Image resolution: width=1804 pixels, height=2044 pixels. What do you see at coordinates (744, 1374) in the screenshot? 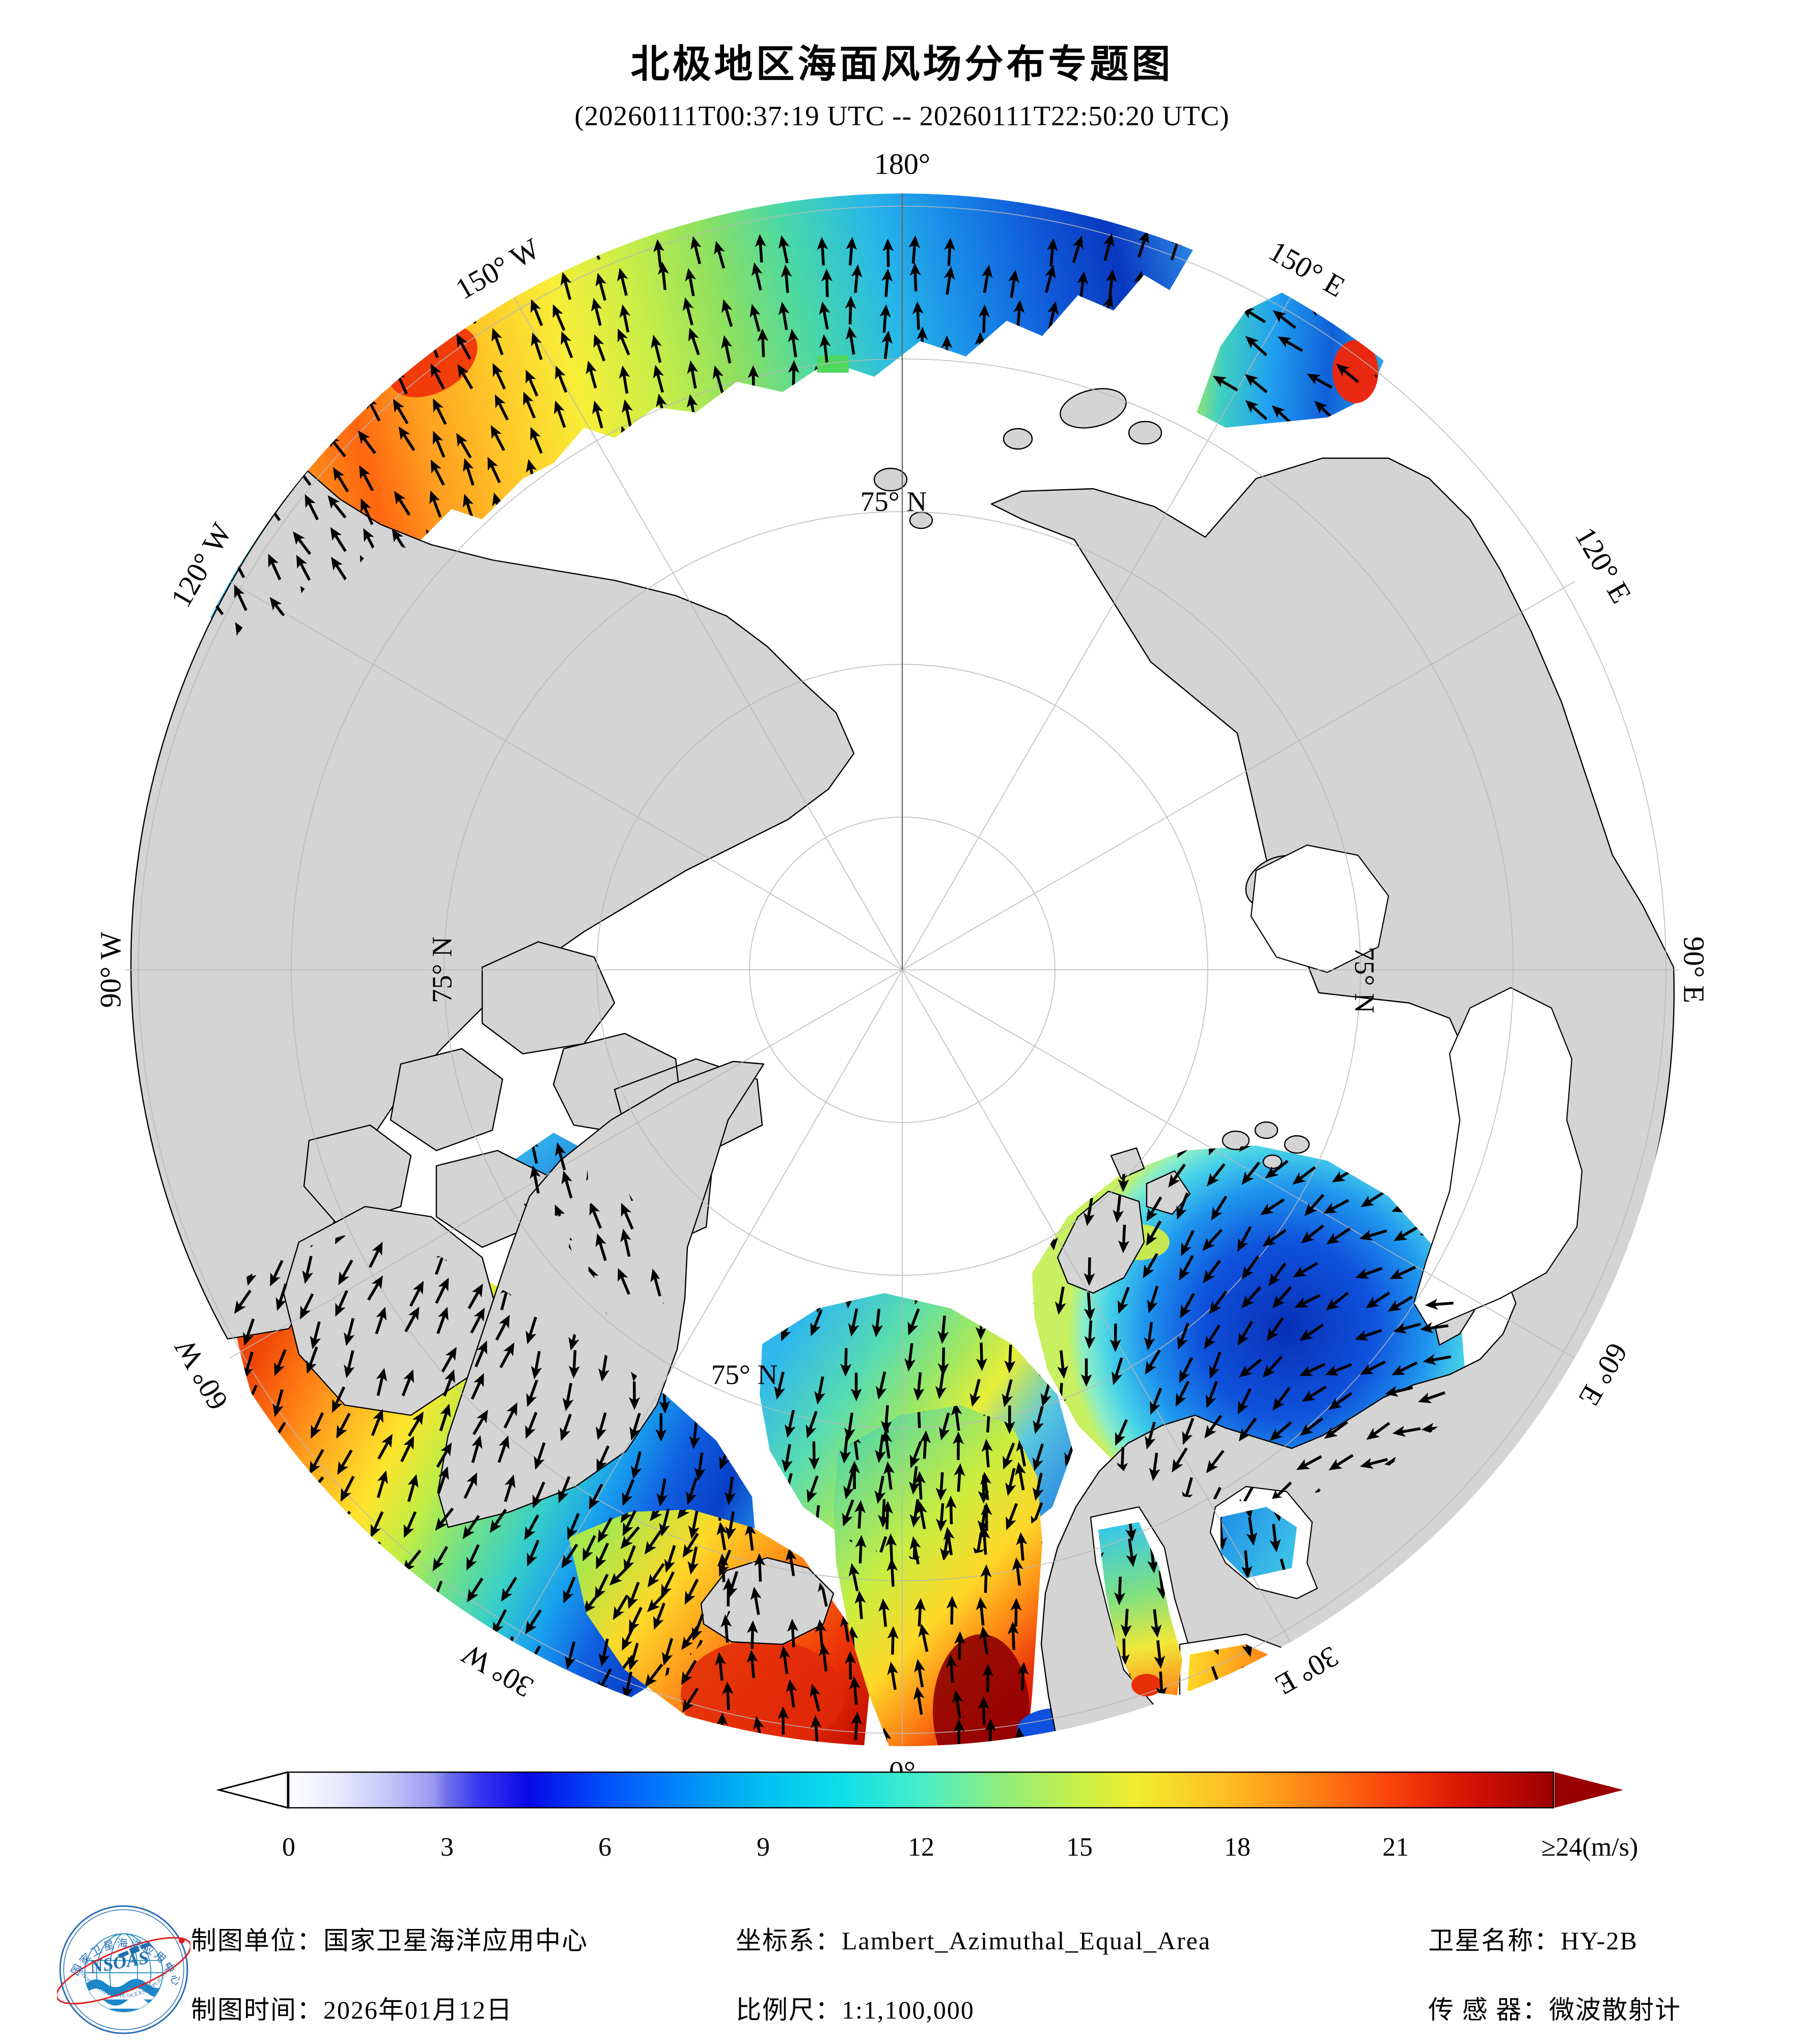
I see `latitude-label-75n-bottom: 75° N` at bounding box center [744, 1374].